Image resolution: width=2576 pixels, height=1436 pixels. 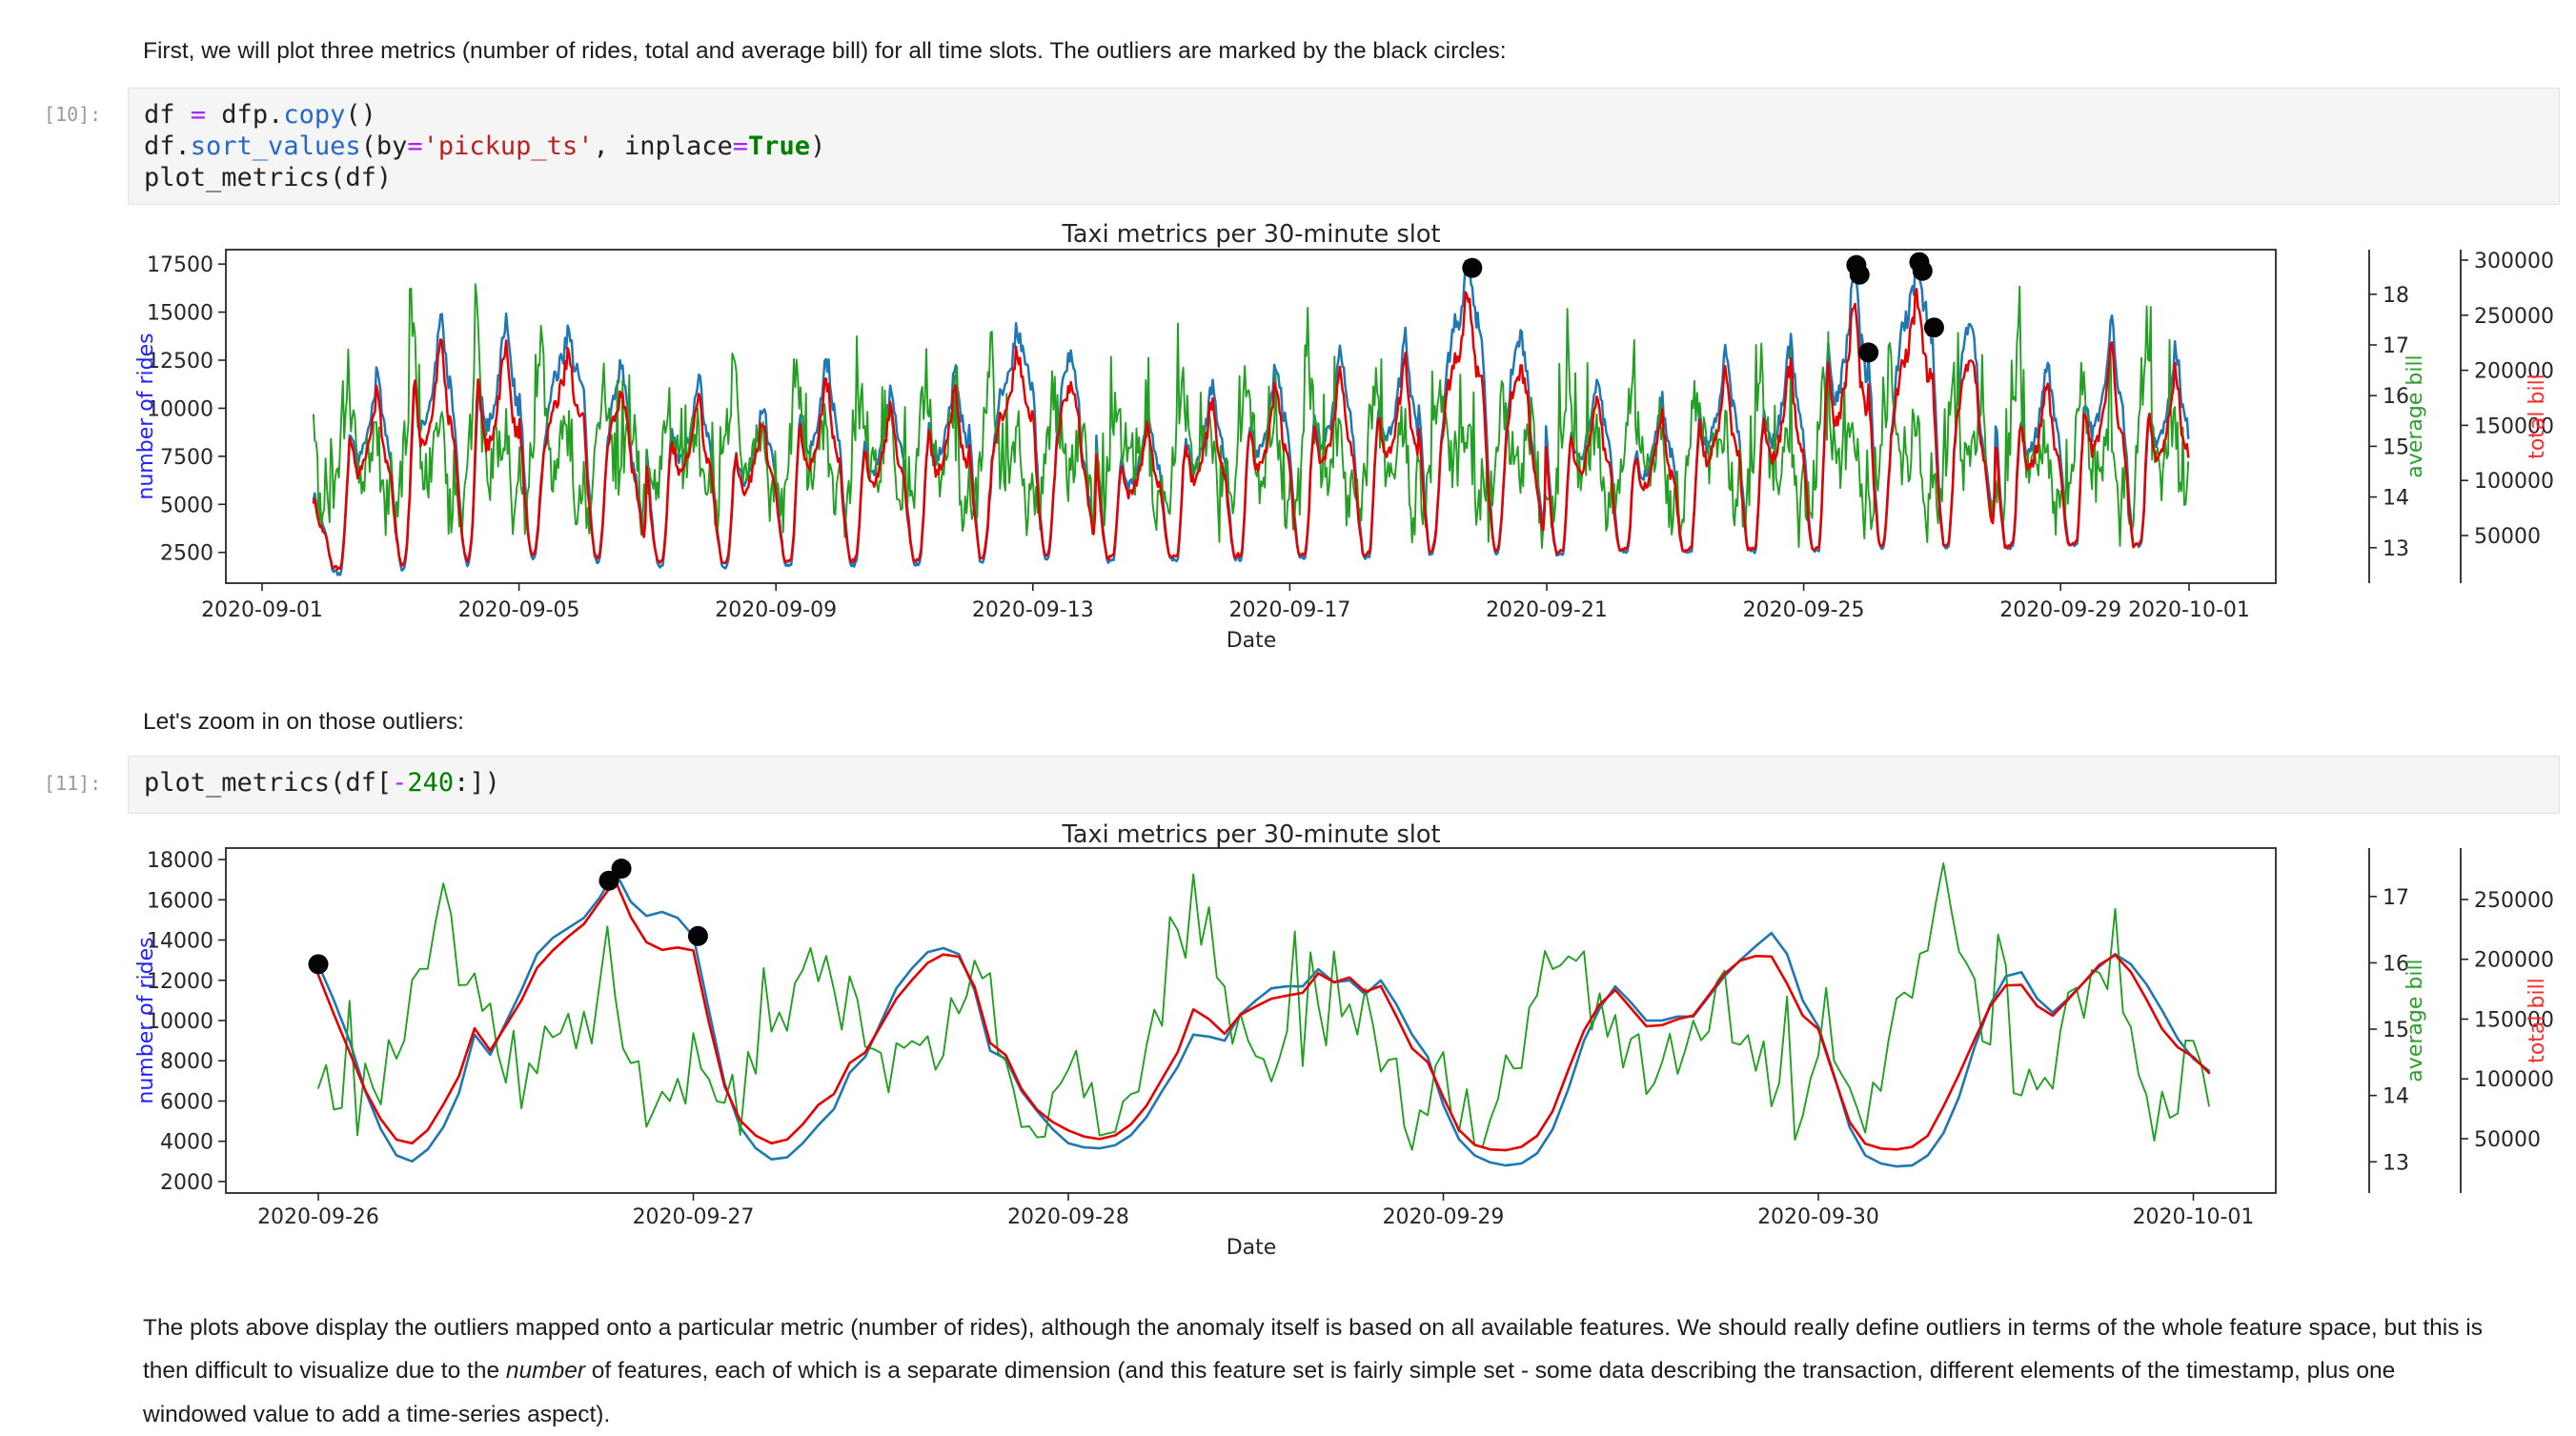 What do you see at coordinates (694, 1217) in the screenshot?
I see `x-axis-tick-label: 2020-09-27` at bounding box center [694, 1217].